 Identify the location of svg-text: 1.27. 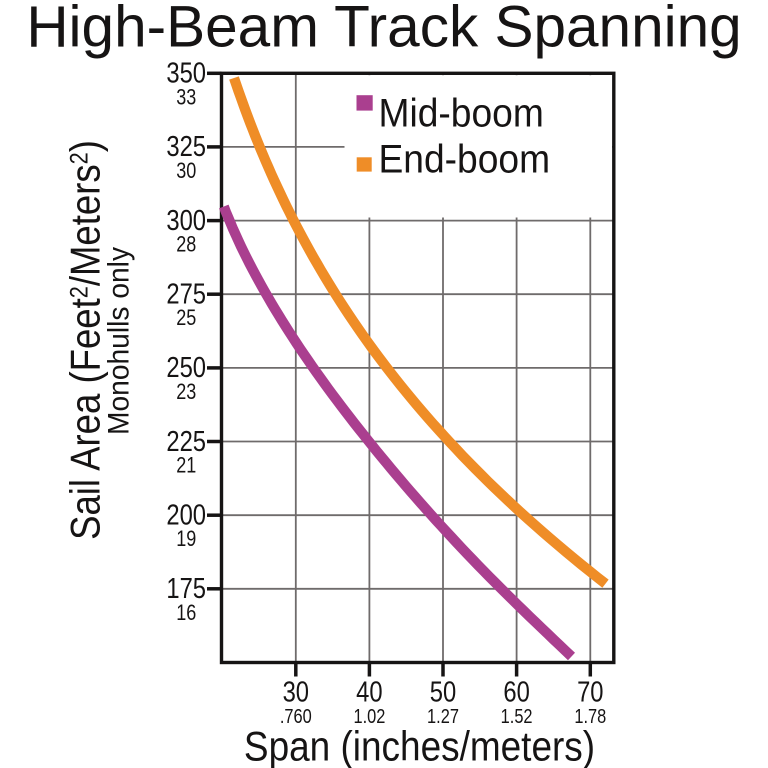
(443, 716).